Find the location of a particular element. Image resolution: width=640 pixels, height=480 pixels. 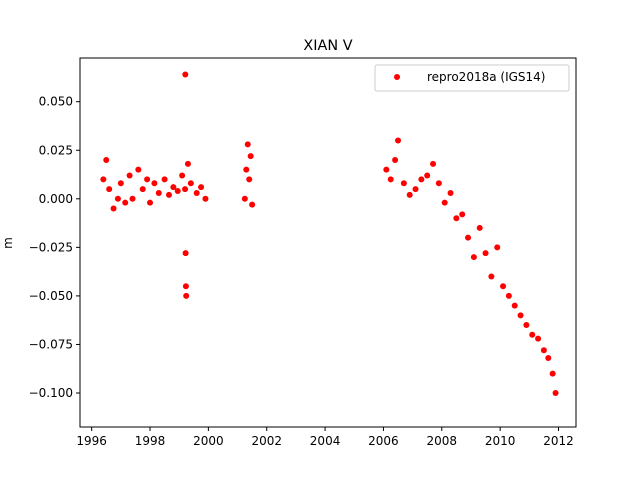

y-tick-label: −0.050 is located at coordinates (51, 296).